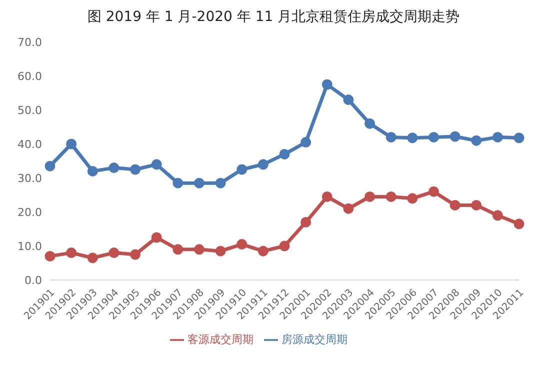 The image size is (547, 388). What do you see at coordinates (315, 339) in the screenshot?
I see `legend-label: 房源成交周期` at bounding box center [315, 339].